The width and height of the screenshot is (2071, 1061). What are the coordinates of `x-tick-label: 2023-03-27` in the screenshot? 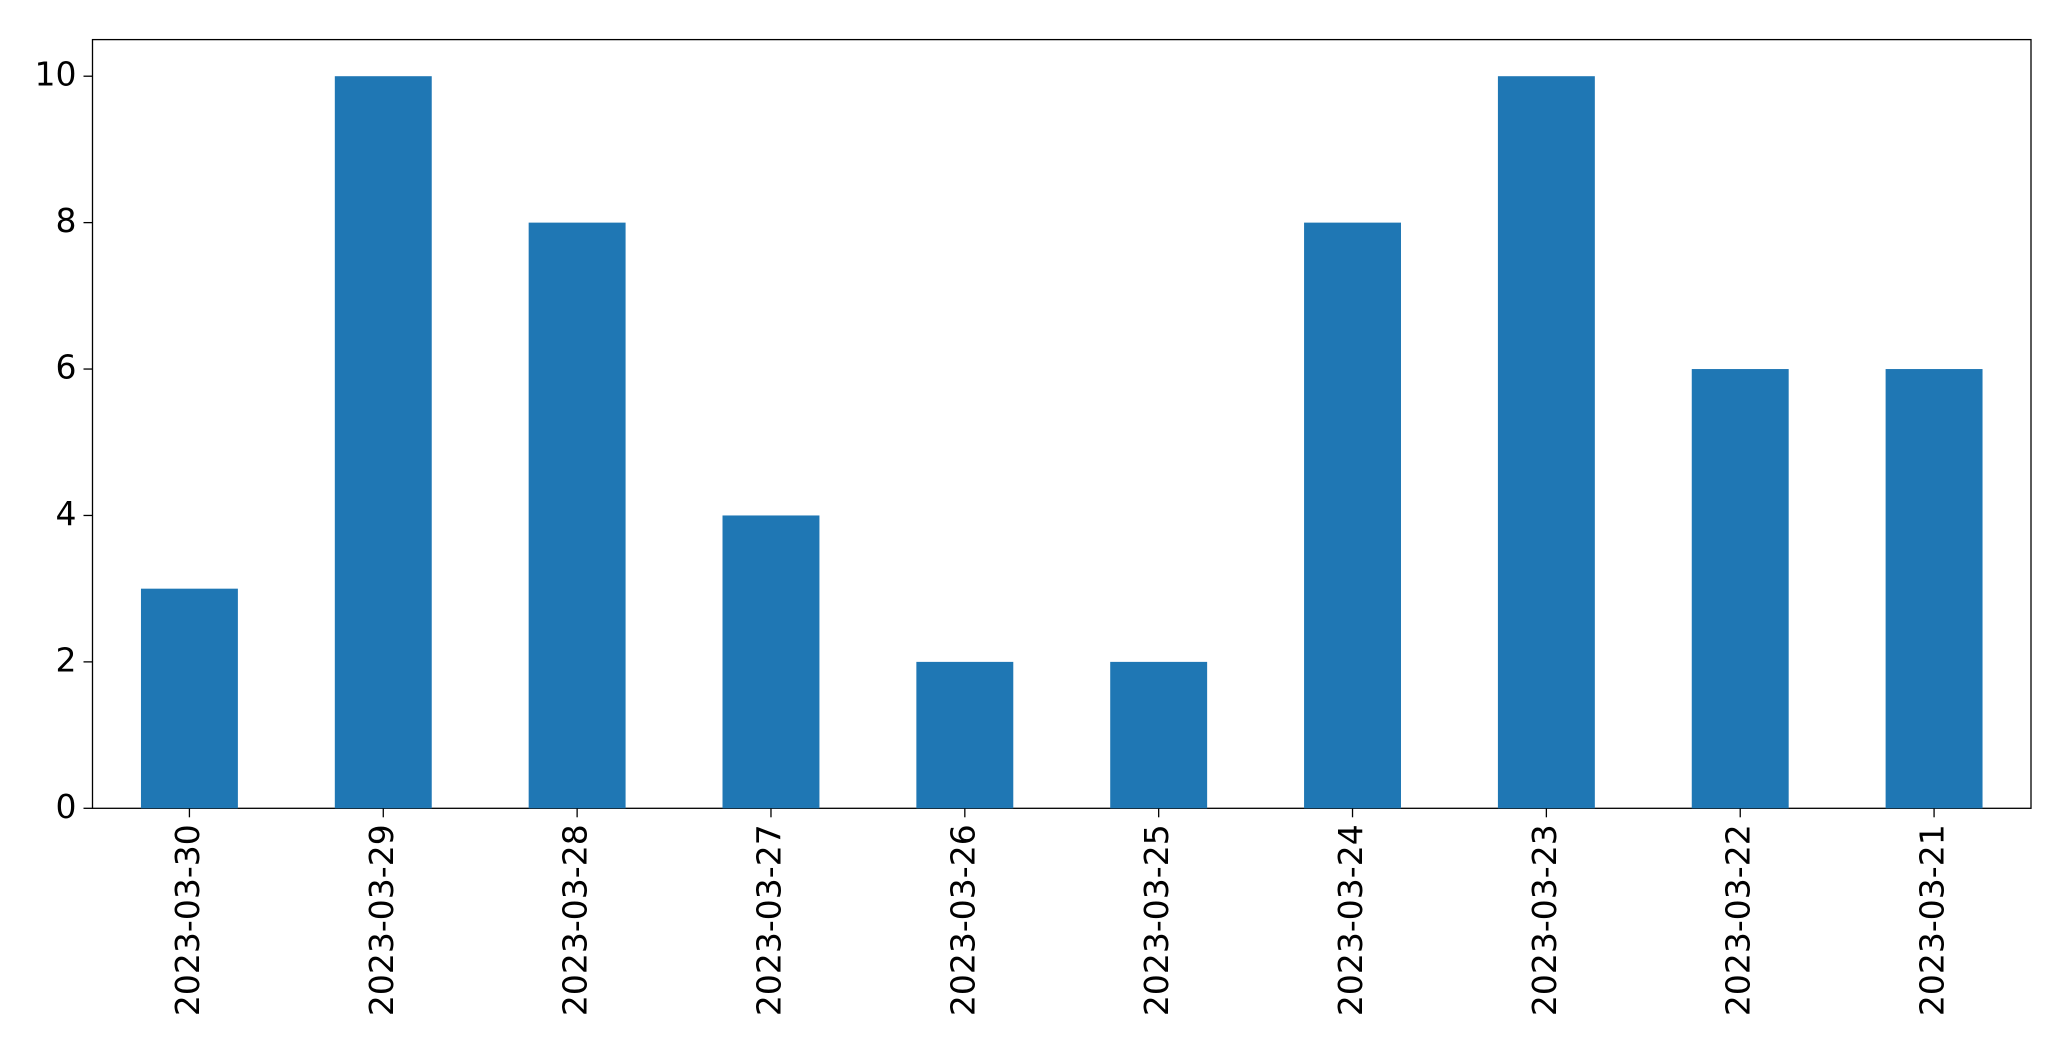 It's located at (768, 920).